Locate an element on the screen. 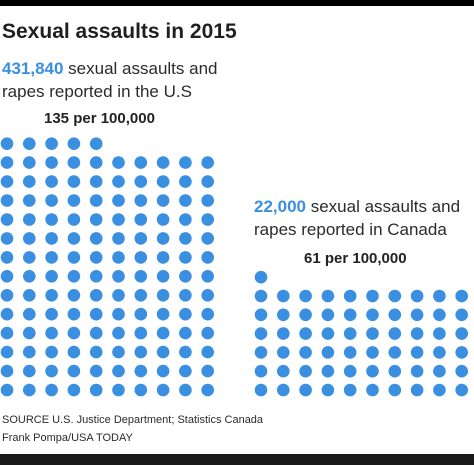  us-number: 431,840 is located at coordinates (33, 68).